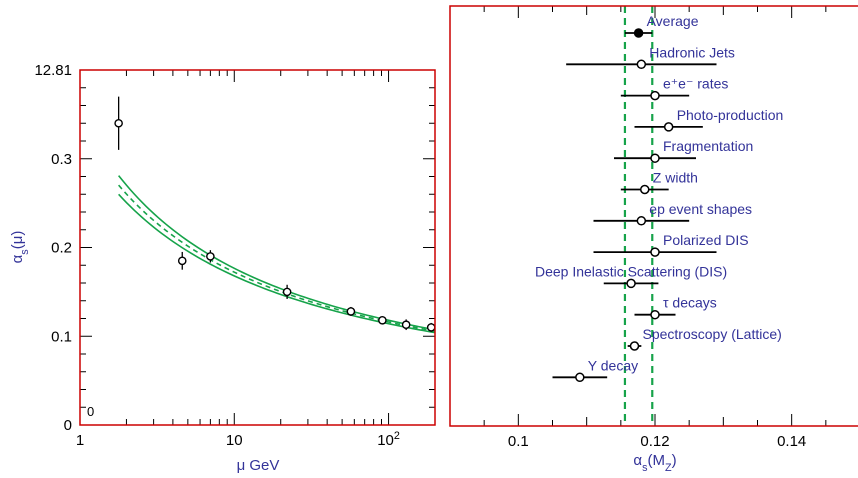 This screenshot has width=858, height=478. What do you see at coordinates (234, 440) in the screenshot?
I see `left-x-tick-label: 10` at bounding box center [234, 440].